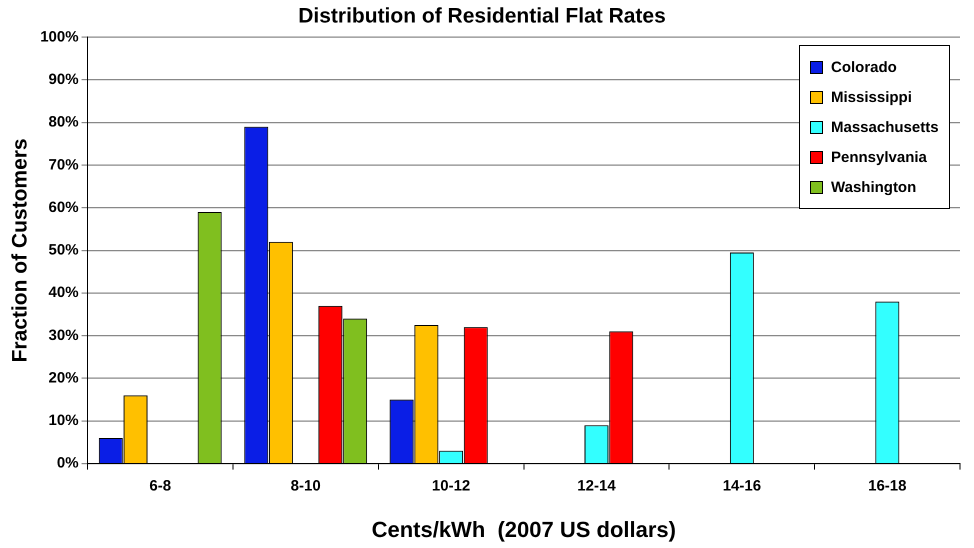 This screenshot has height=548, width=974. Describe the element at coordinates (879, 157) in the screenshot. I see `legend-label: Pennsylvania` at that location.